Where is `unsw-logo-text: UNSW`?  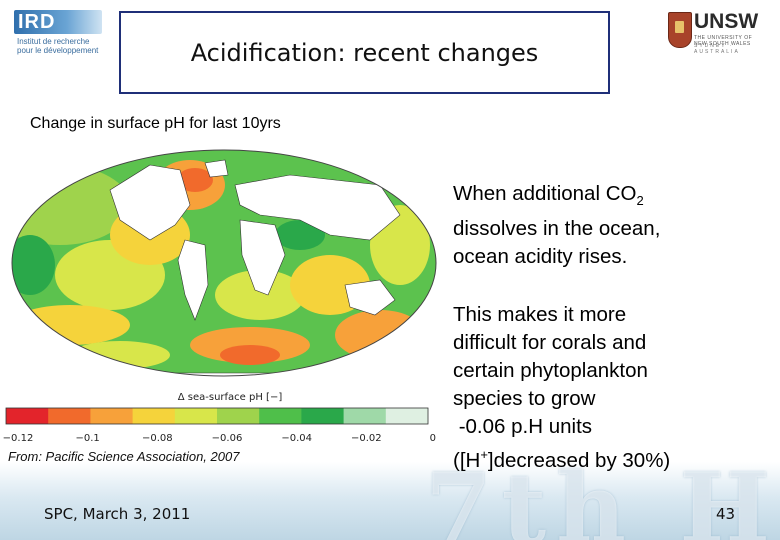 unsw-logo-text: UNSW is located at coordinates (726, 21).